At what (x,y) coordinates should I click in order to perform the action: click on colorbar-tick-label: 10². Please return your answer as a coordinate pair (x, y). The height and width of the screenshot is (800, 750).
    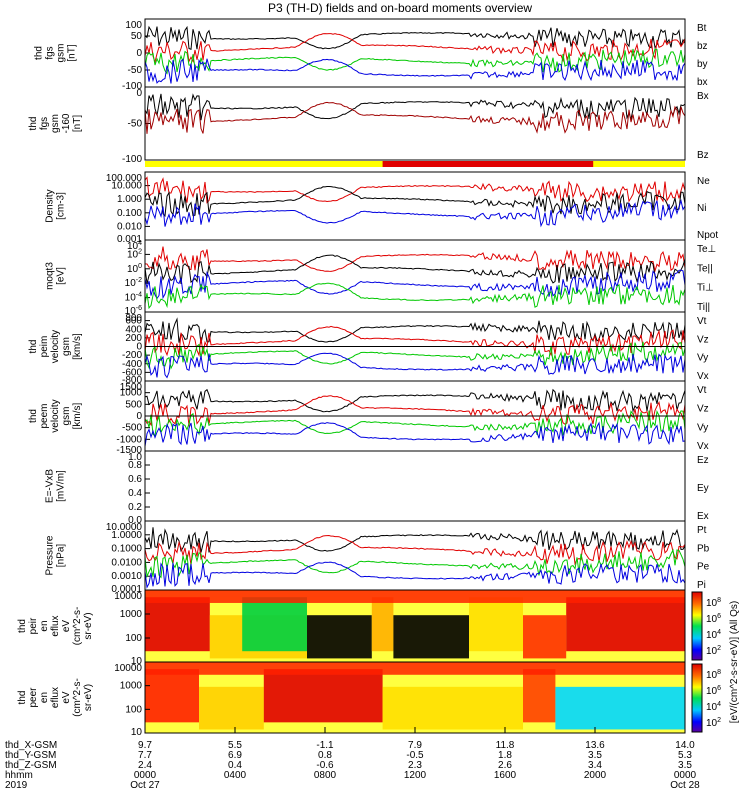
    Looking at the image, I should click on (713, 723).